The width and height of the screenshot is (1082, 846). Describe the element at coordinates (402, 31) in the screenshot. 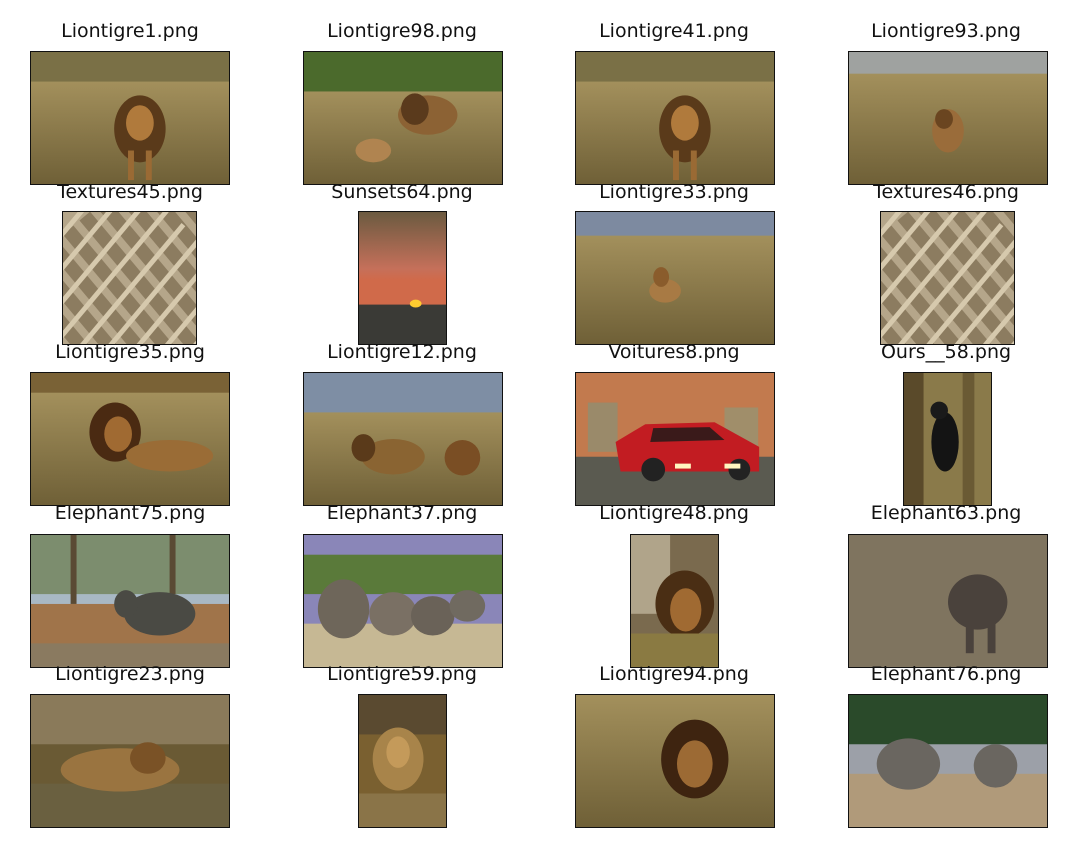

I see `image-title: Liontigre98.png` at that location.